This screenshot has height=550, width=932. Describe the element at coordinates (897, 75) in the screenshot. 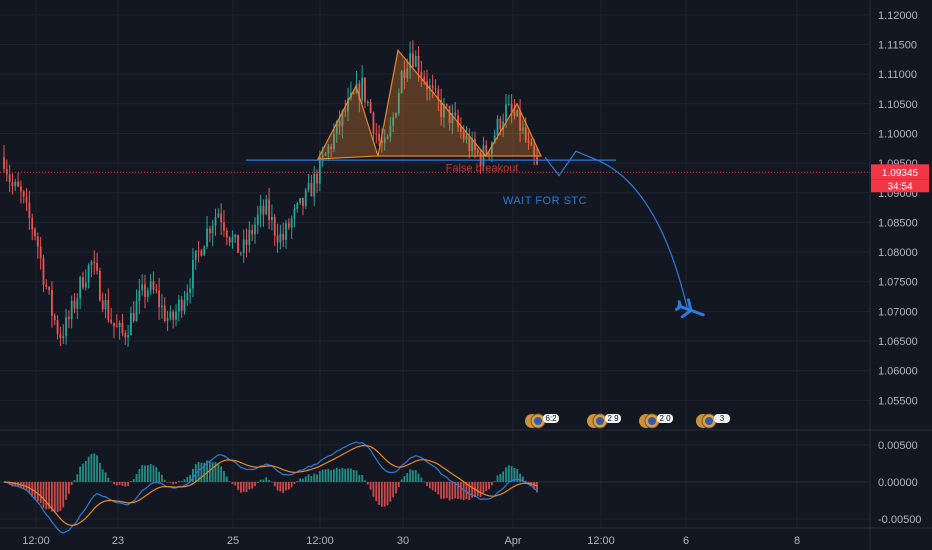

I see `price-tick-label: 1.11000` at that location.